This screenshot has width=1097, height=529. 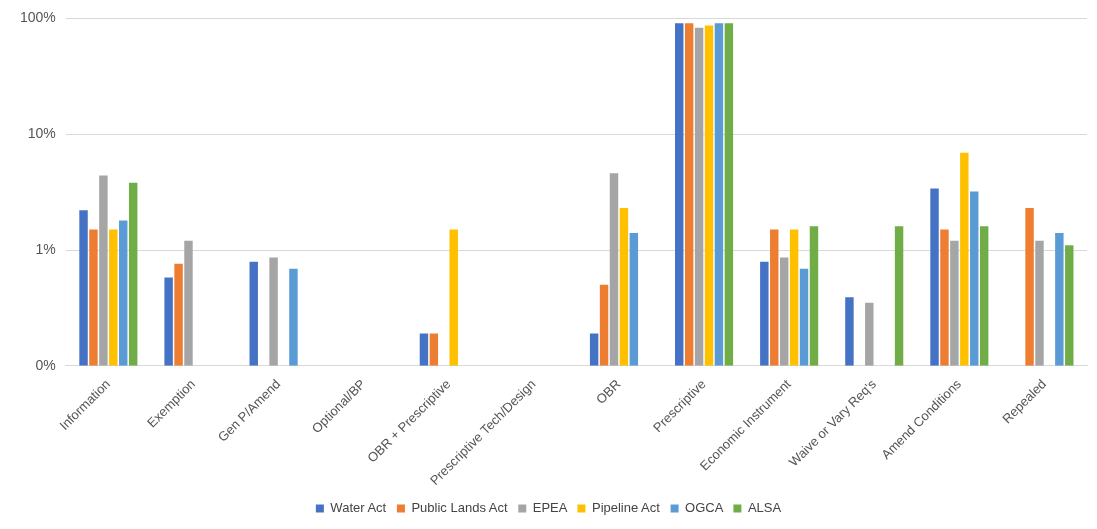 I want to click on y-tick-label: 1%, so click(x=45, y=248).